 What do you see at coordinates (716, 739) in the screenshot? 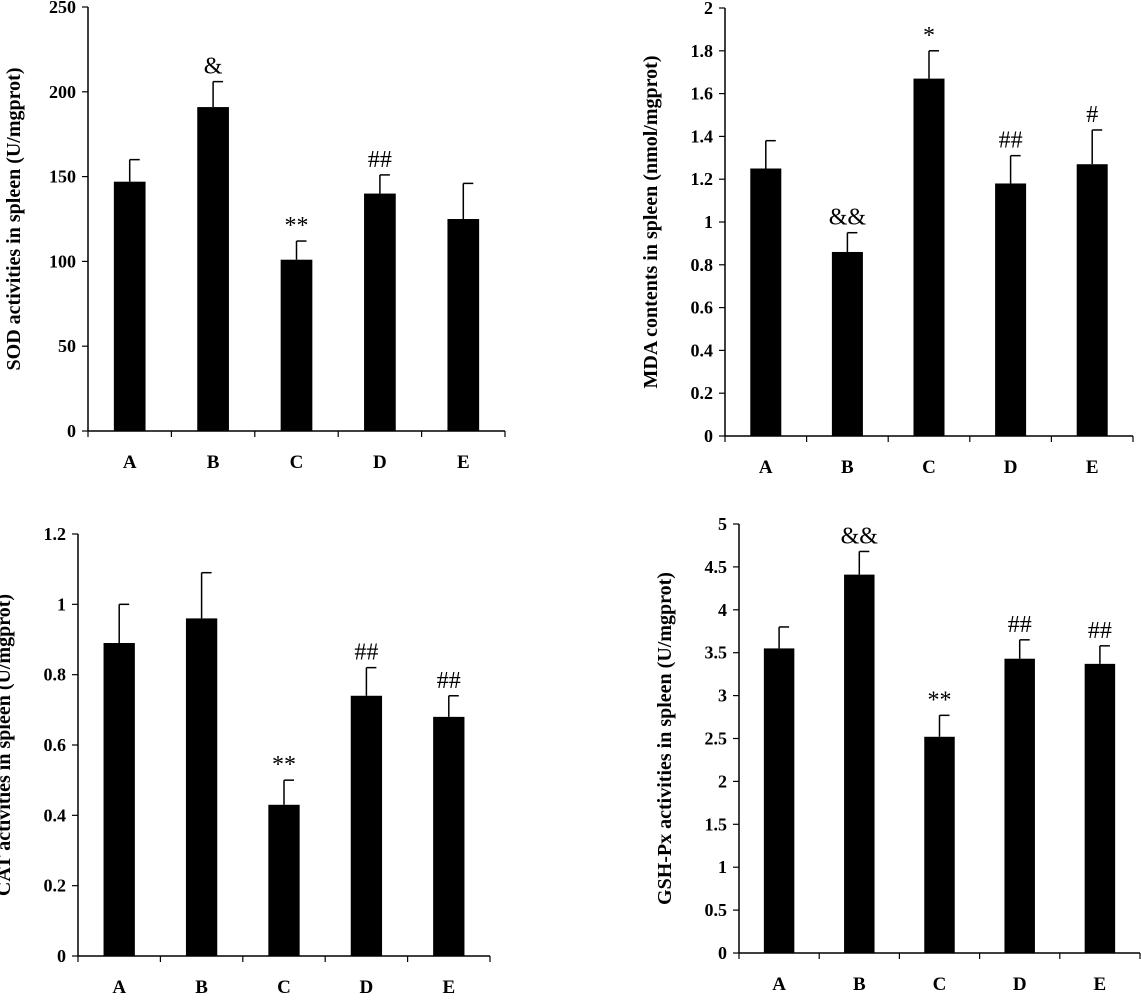
I see `y-tick-label: 2.5` at bounding box center [716, 739].